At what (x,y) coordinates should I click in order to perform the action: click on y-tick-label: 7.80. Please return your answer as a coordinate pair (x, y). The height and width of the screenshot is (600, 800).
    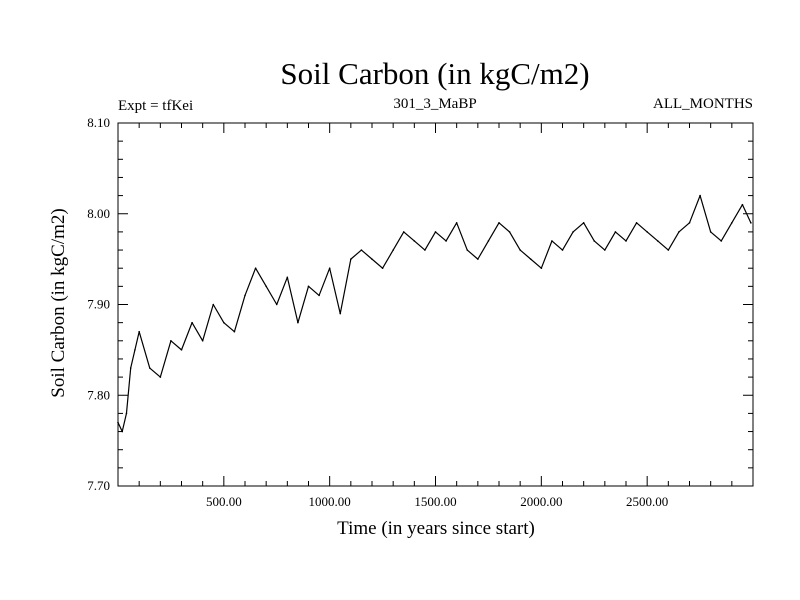
    Looking at the image, I should click on (98, 394).